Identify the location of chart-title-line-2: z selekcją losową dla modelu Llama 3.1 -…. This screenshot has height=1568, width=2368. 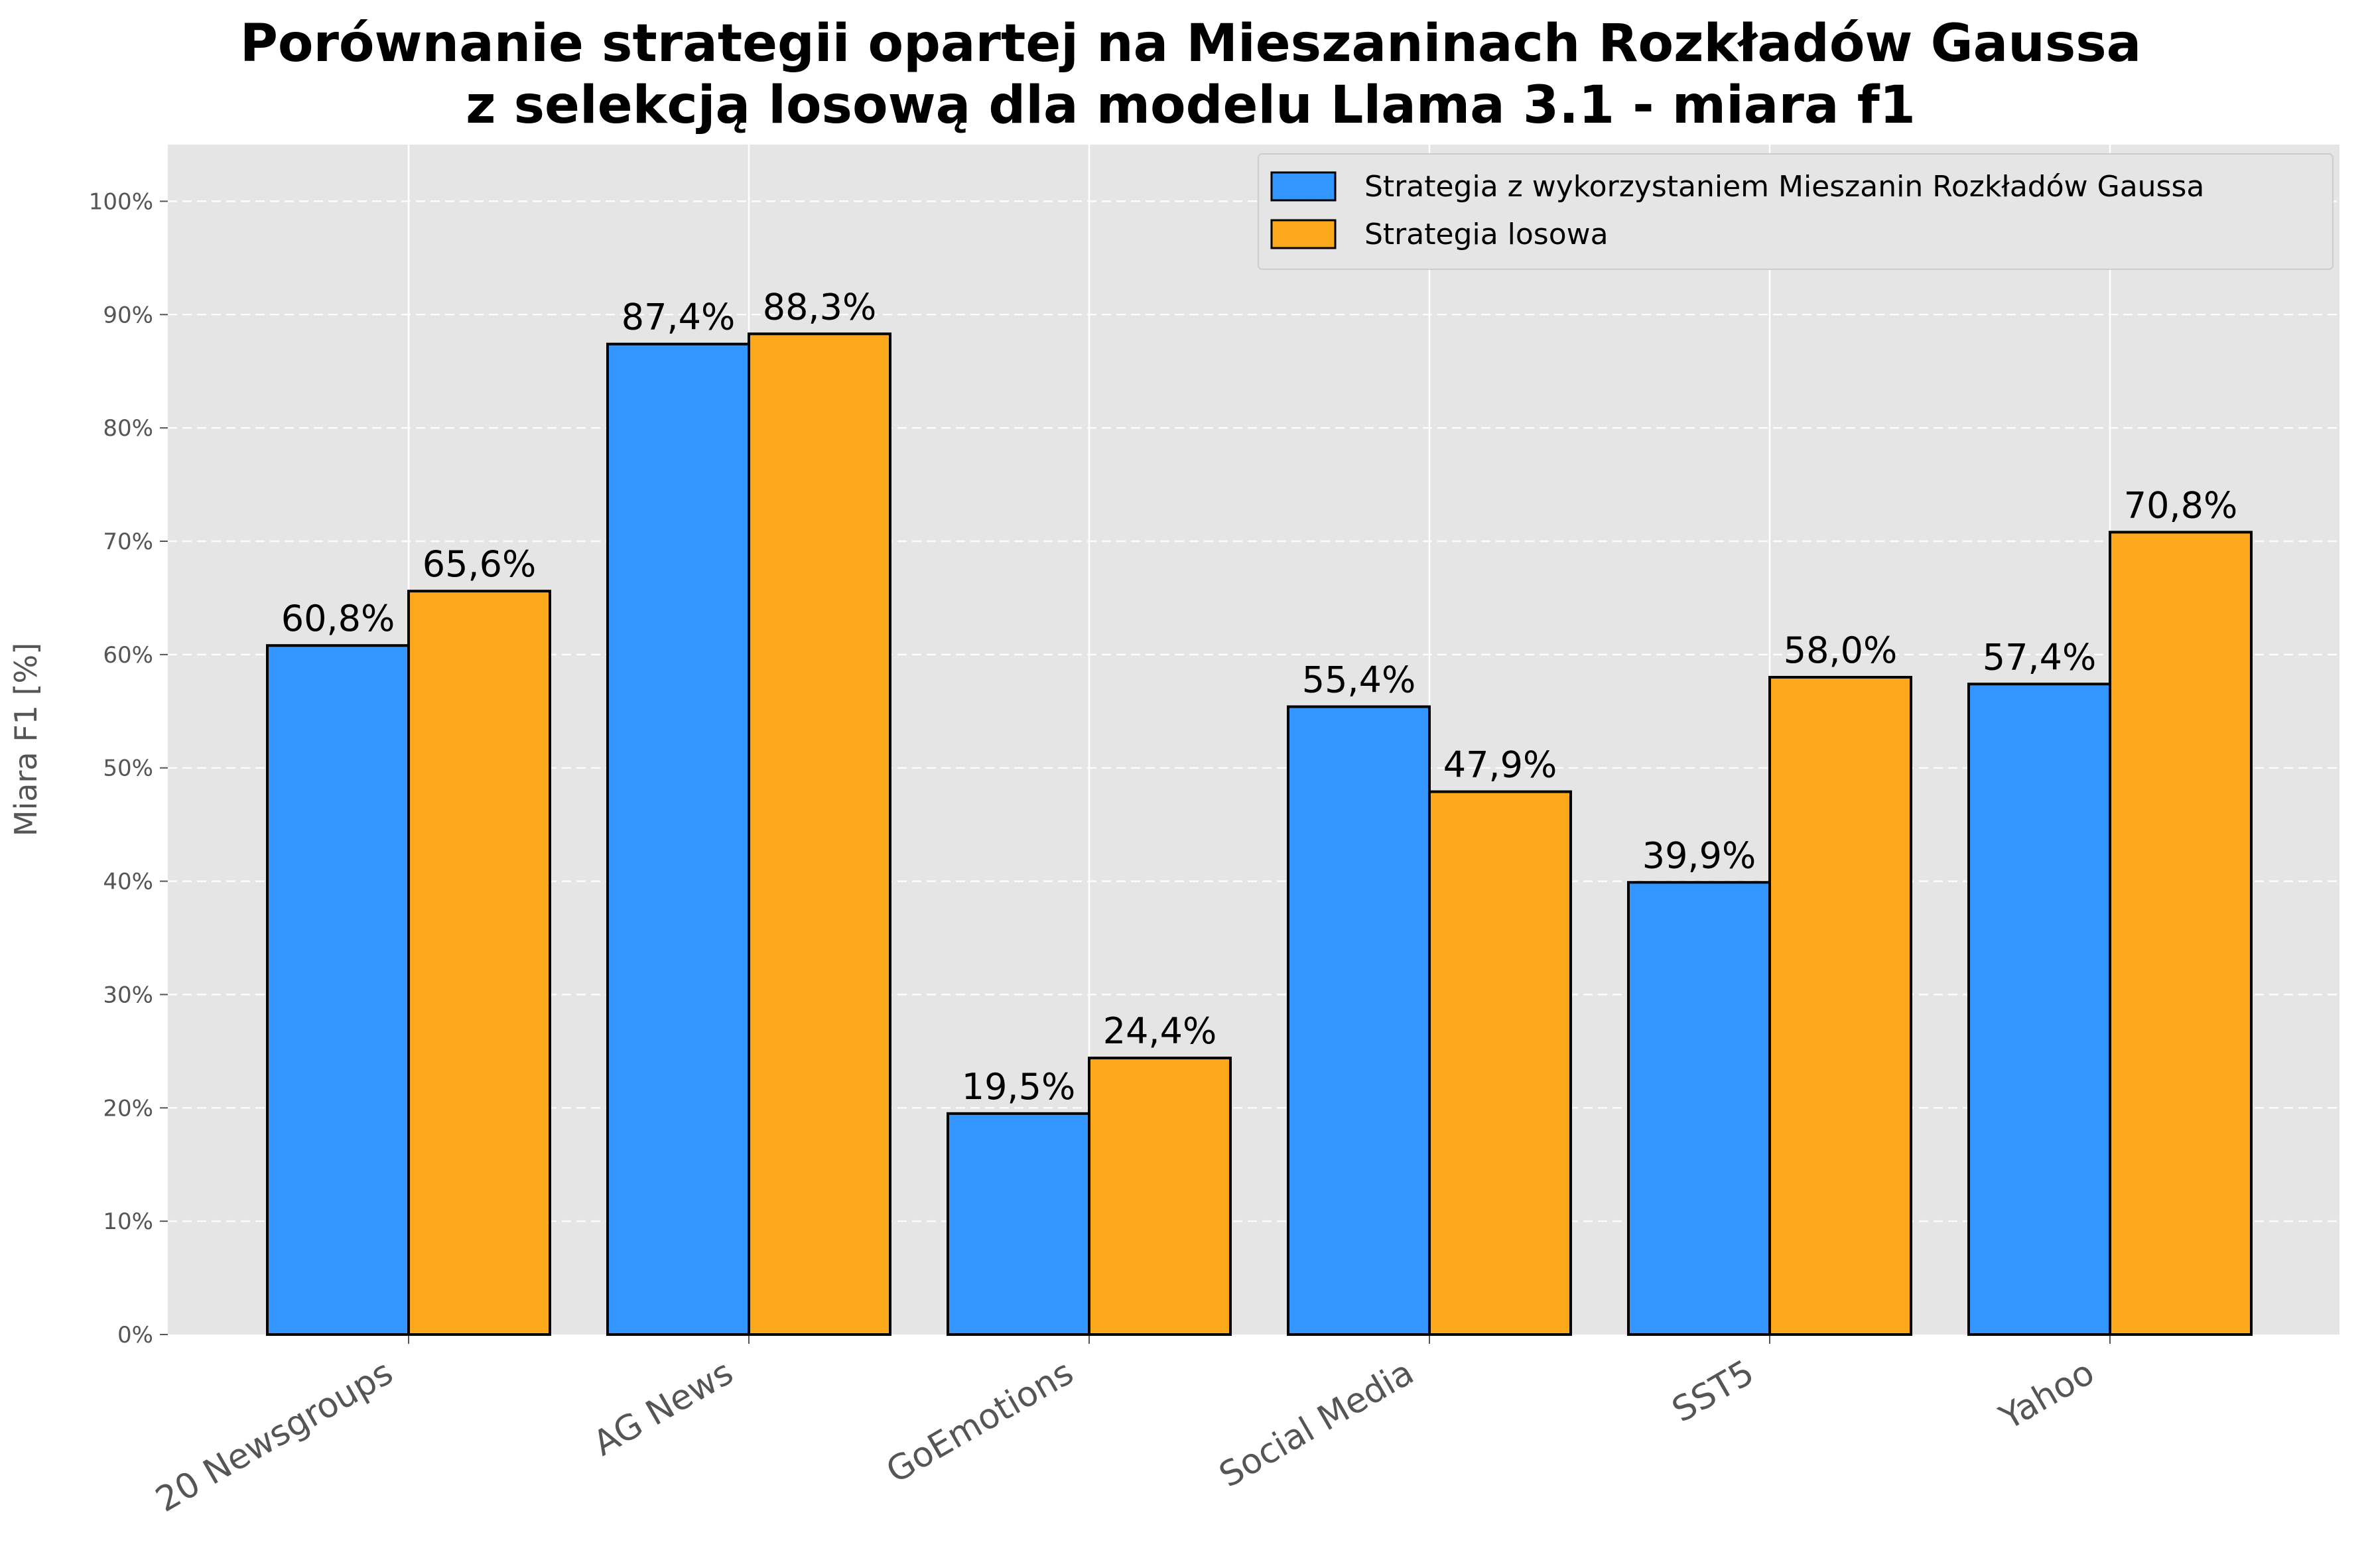
(1191, 105).